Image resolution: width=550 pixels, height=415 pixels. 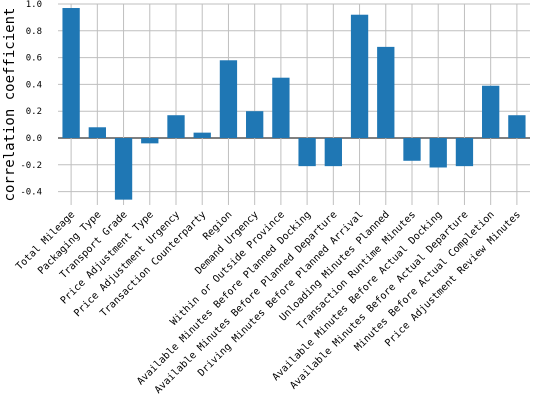 What do you see at coordinates (31, 193) in the screenshot?
I see `y-tick-label: -0.4` at bounding box center [31, 193].